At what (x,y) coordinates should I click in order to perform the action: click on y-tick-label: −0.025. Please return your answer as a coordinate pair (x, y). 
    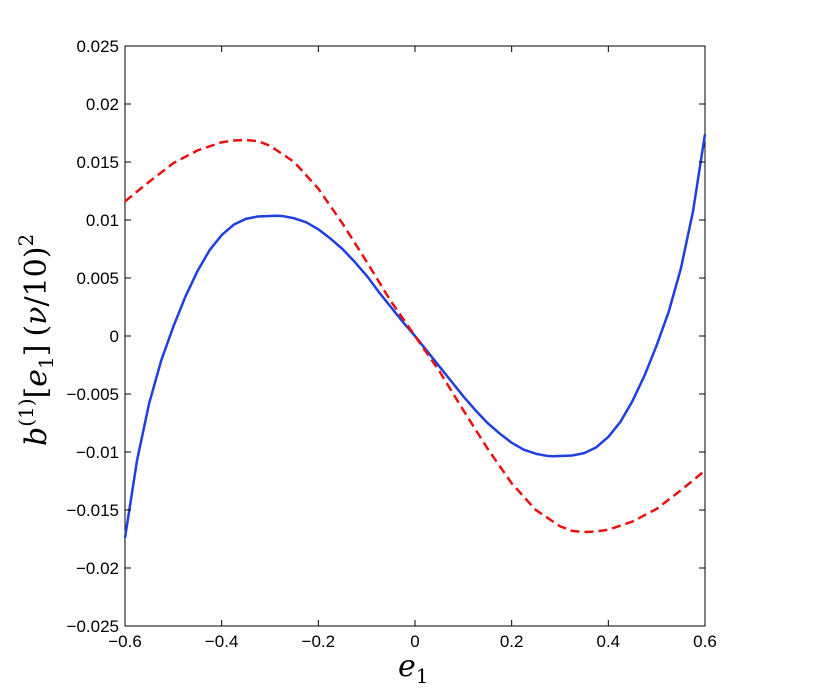
    Looking at the image, I should click on (93, 626).